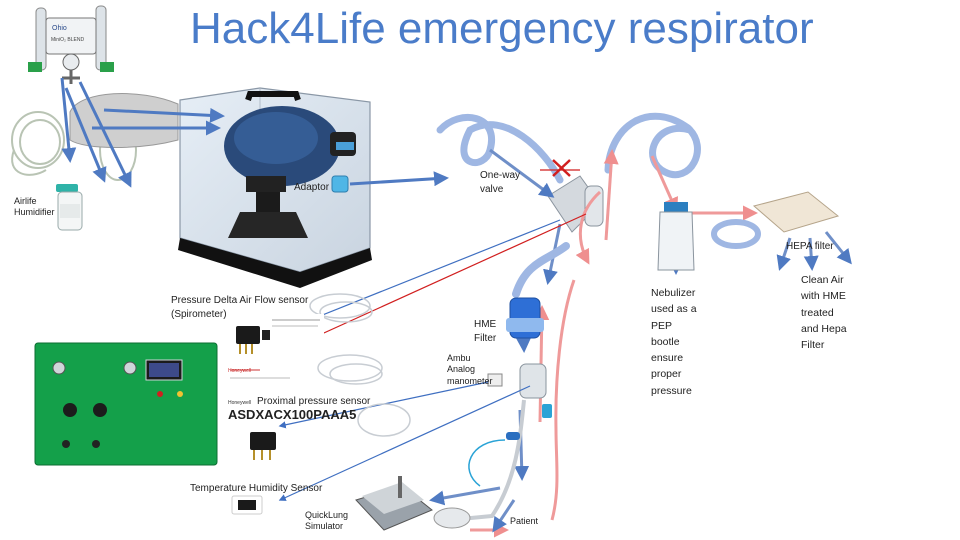 This screenshot has width=960, height=540. Describe the element at coordinates (485, 331) in the screenshot. I see `label-hme-filter: HME Filter` at that location.